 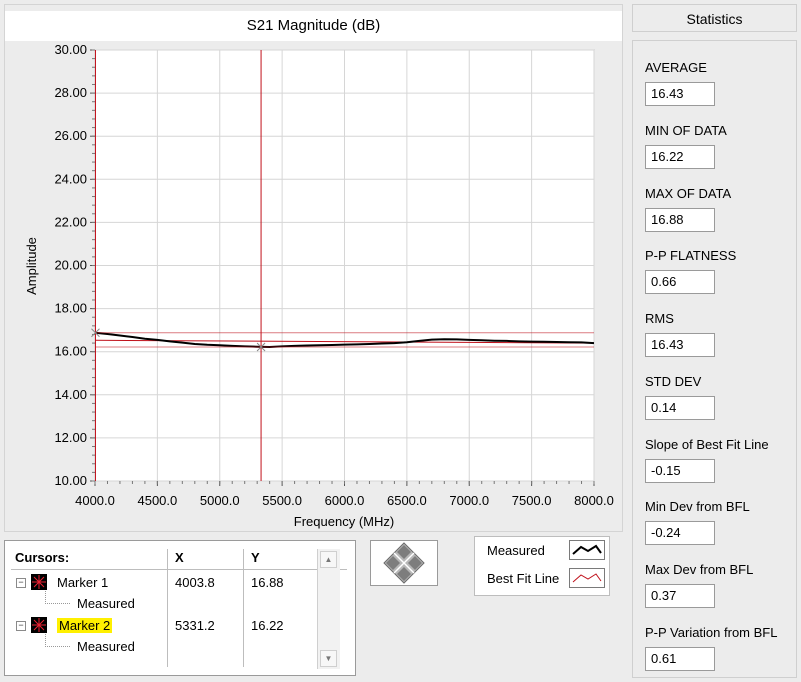 I want to click on x-tick-label: 6000.0, so click(x=345, y=500).